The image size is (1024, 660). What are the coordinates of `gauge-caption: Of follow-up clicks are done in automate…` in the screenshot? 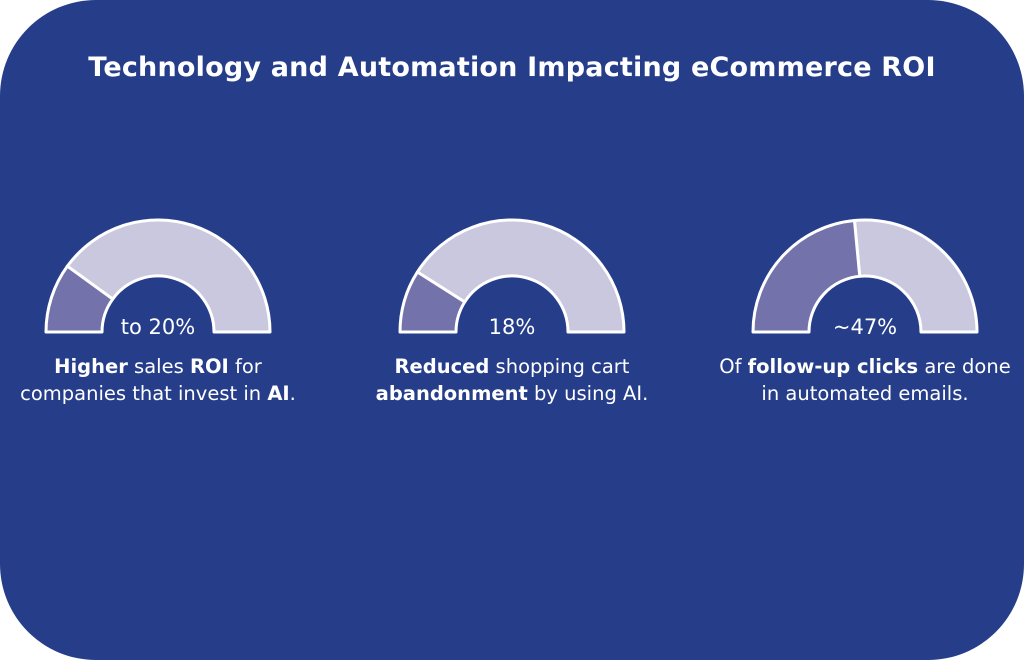 It's located at (865, 380).